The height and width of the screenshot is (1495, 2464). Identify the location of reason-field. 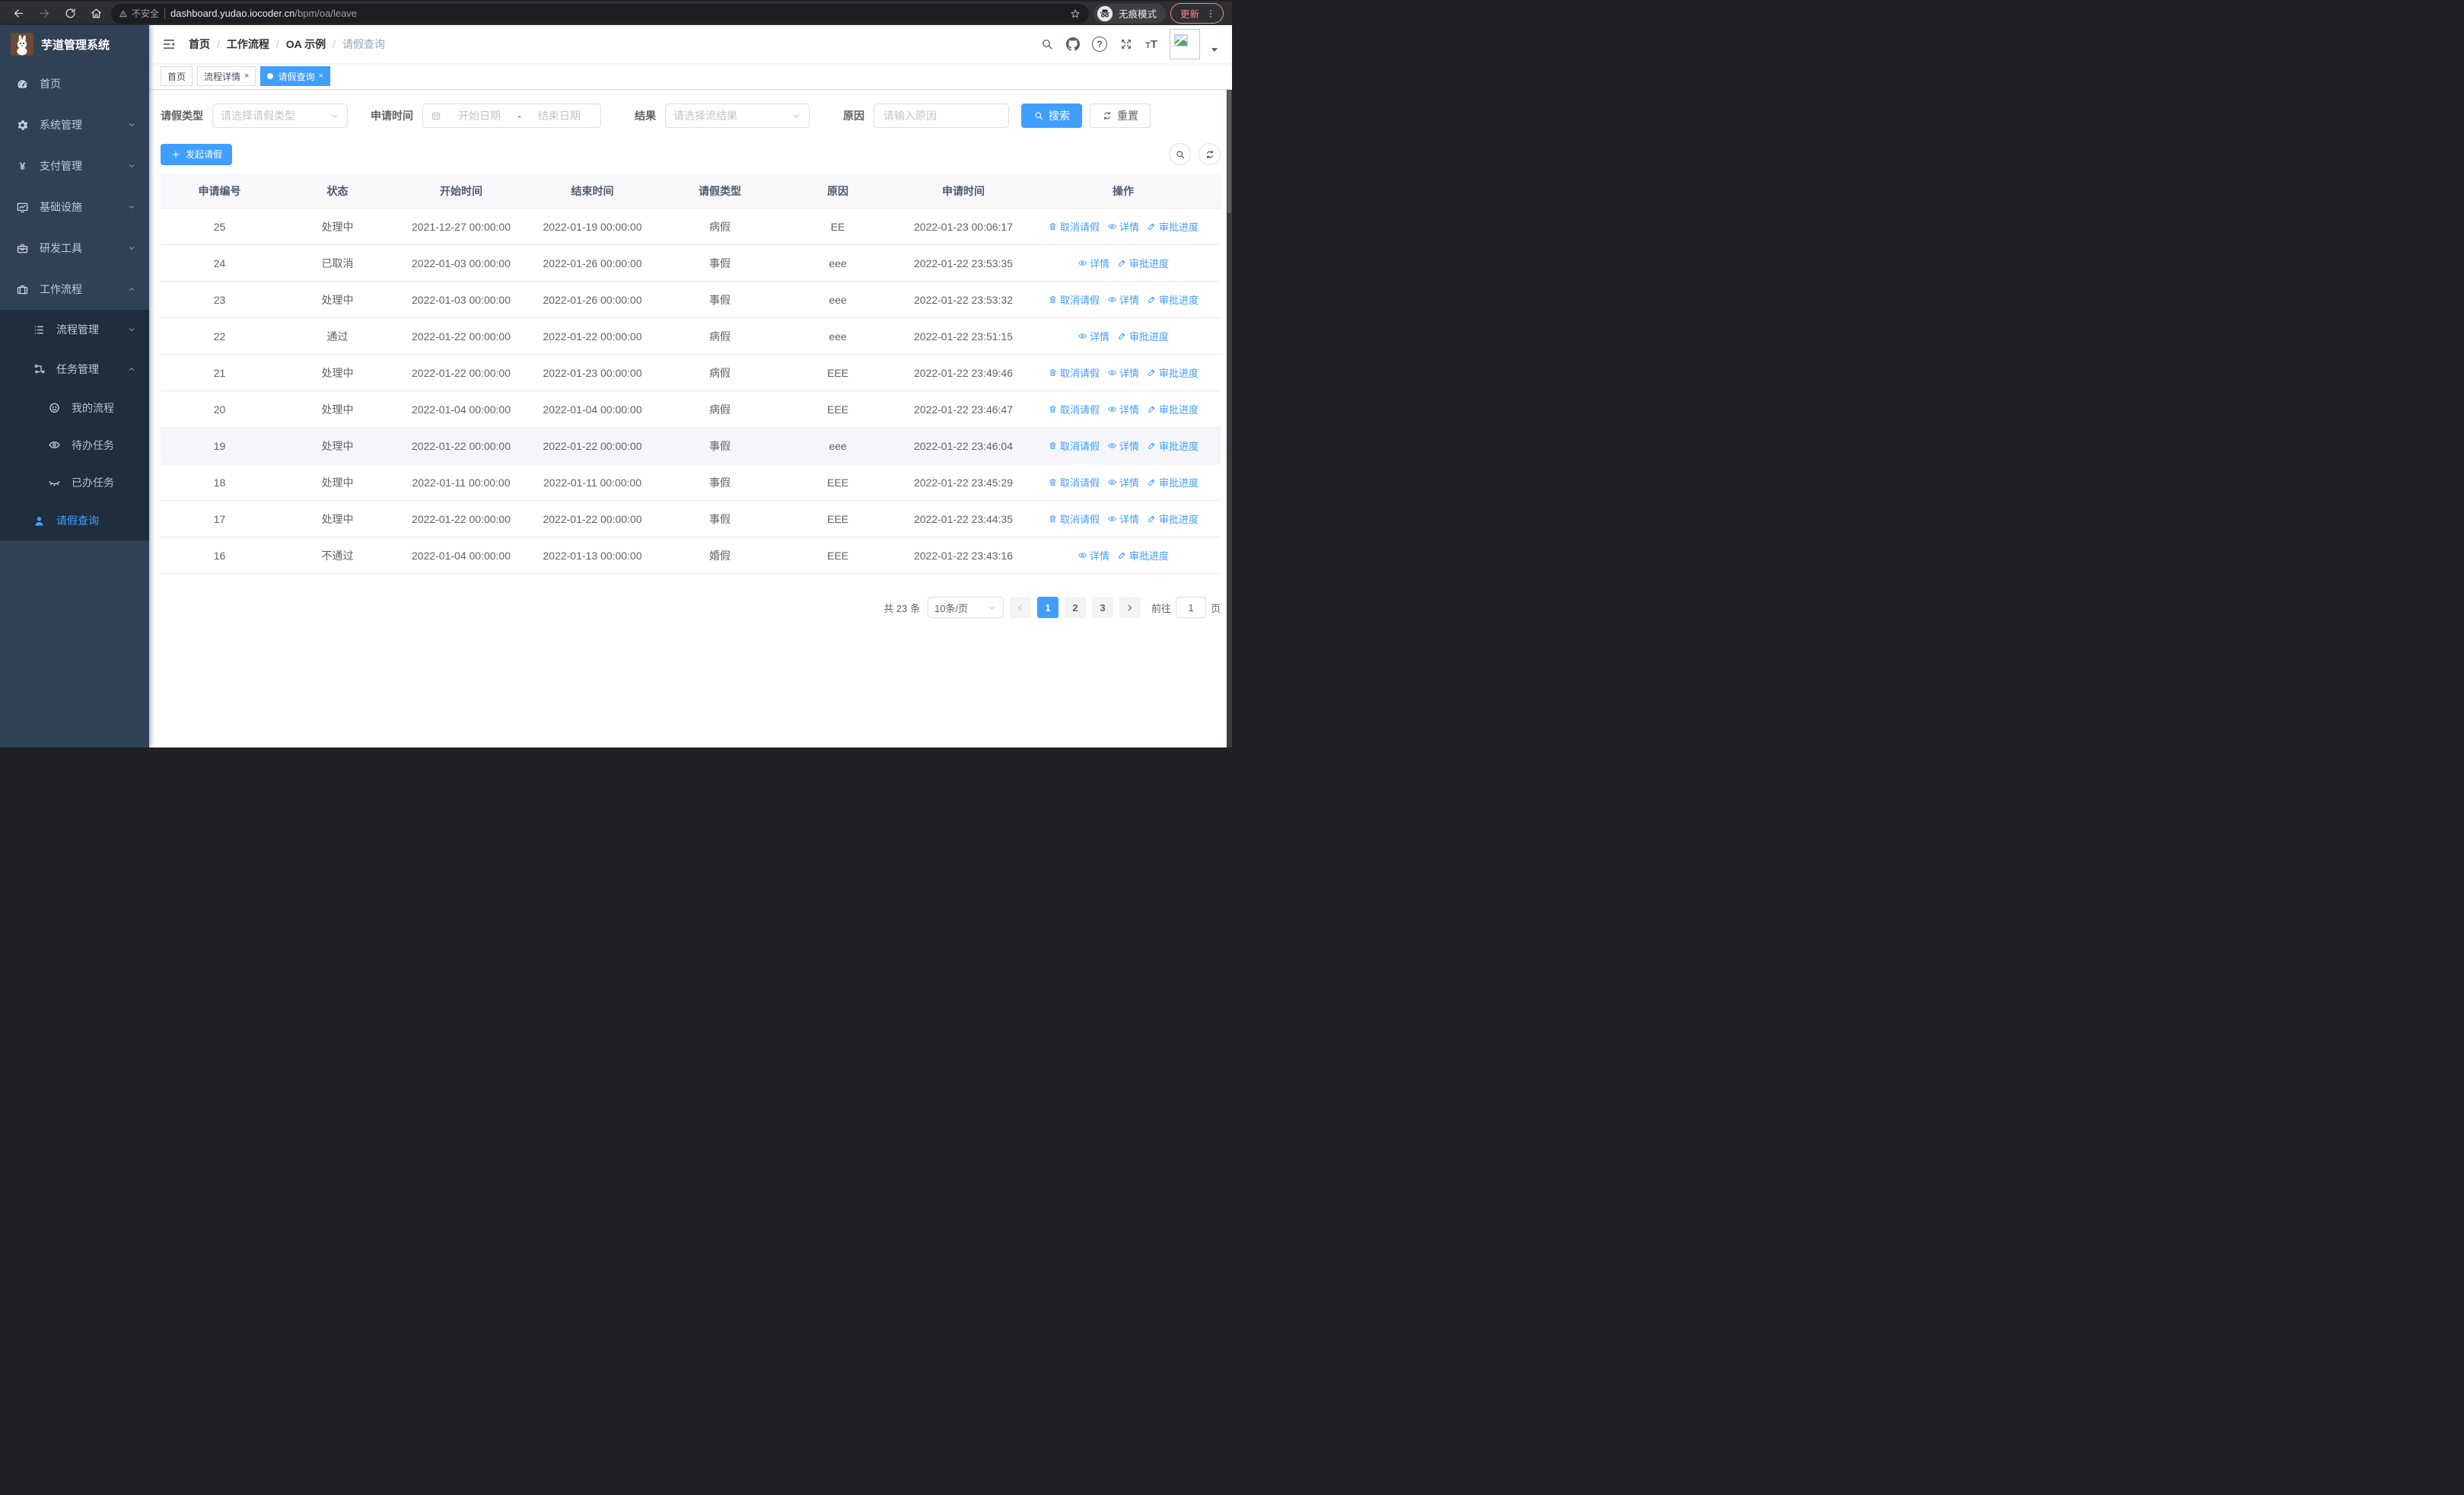
(941, 116).